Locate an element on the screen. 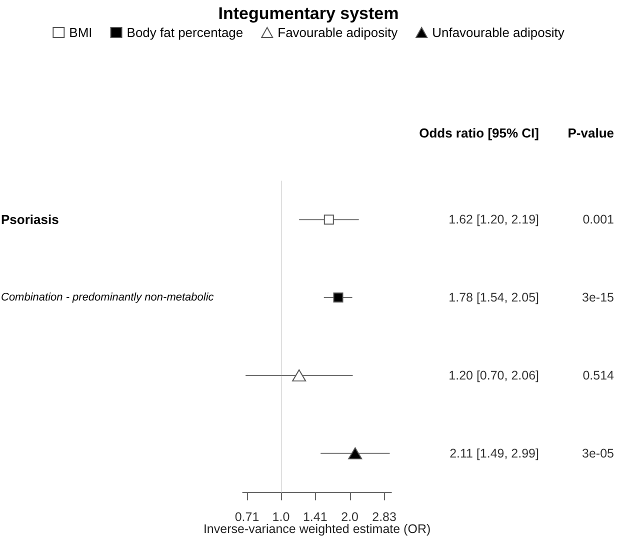  text: 0.514 is located at coordinates (598, 375).